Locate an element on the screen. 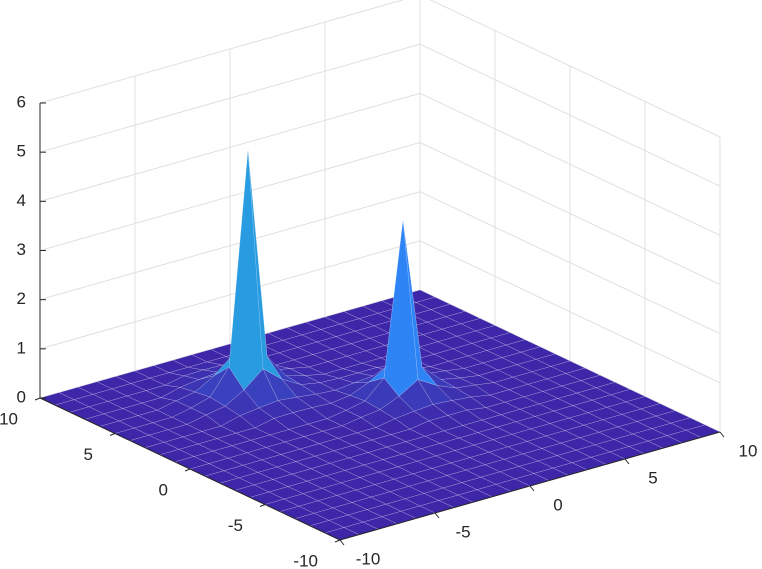  x-tick-label: -10 is located at coordinates (368, 558).